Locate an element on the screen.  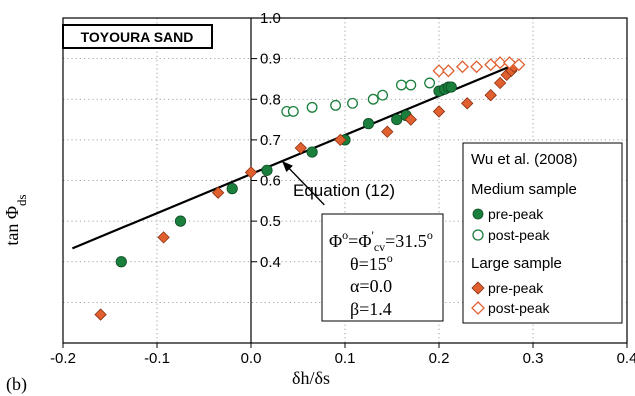
x-tick-label: -0.2 is located at coordinates (63, 358).